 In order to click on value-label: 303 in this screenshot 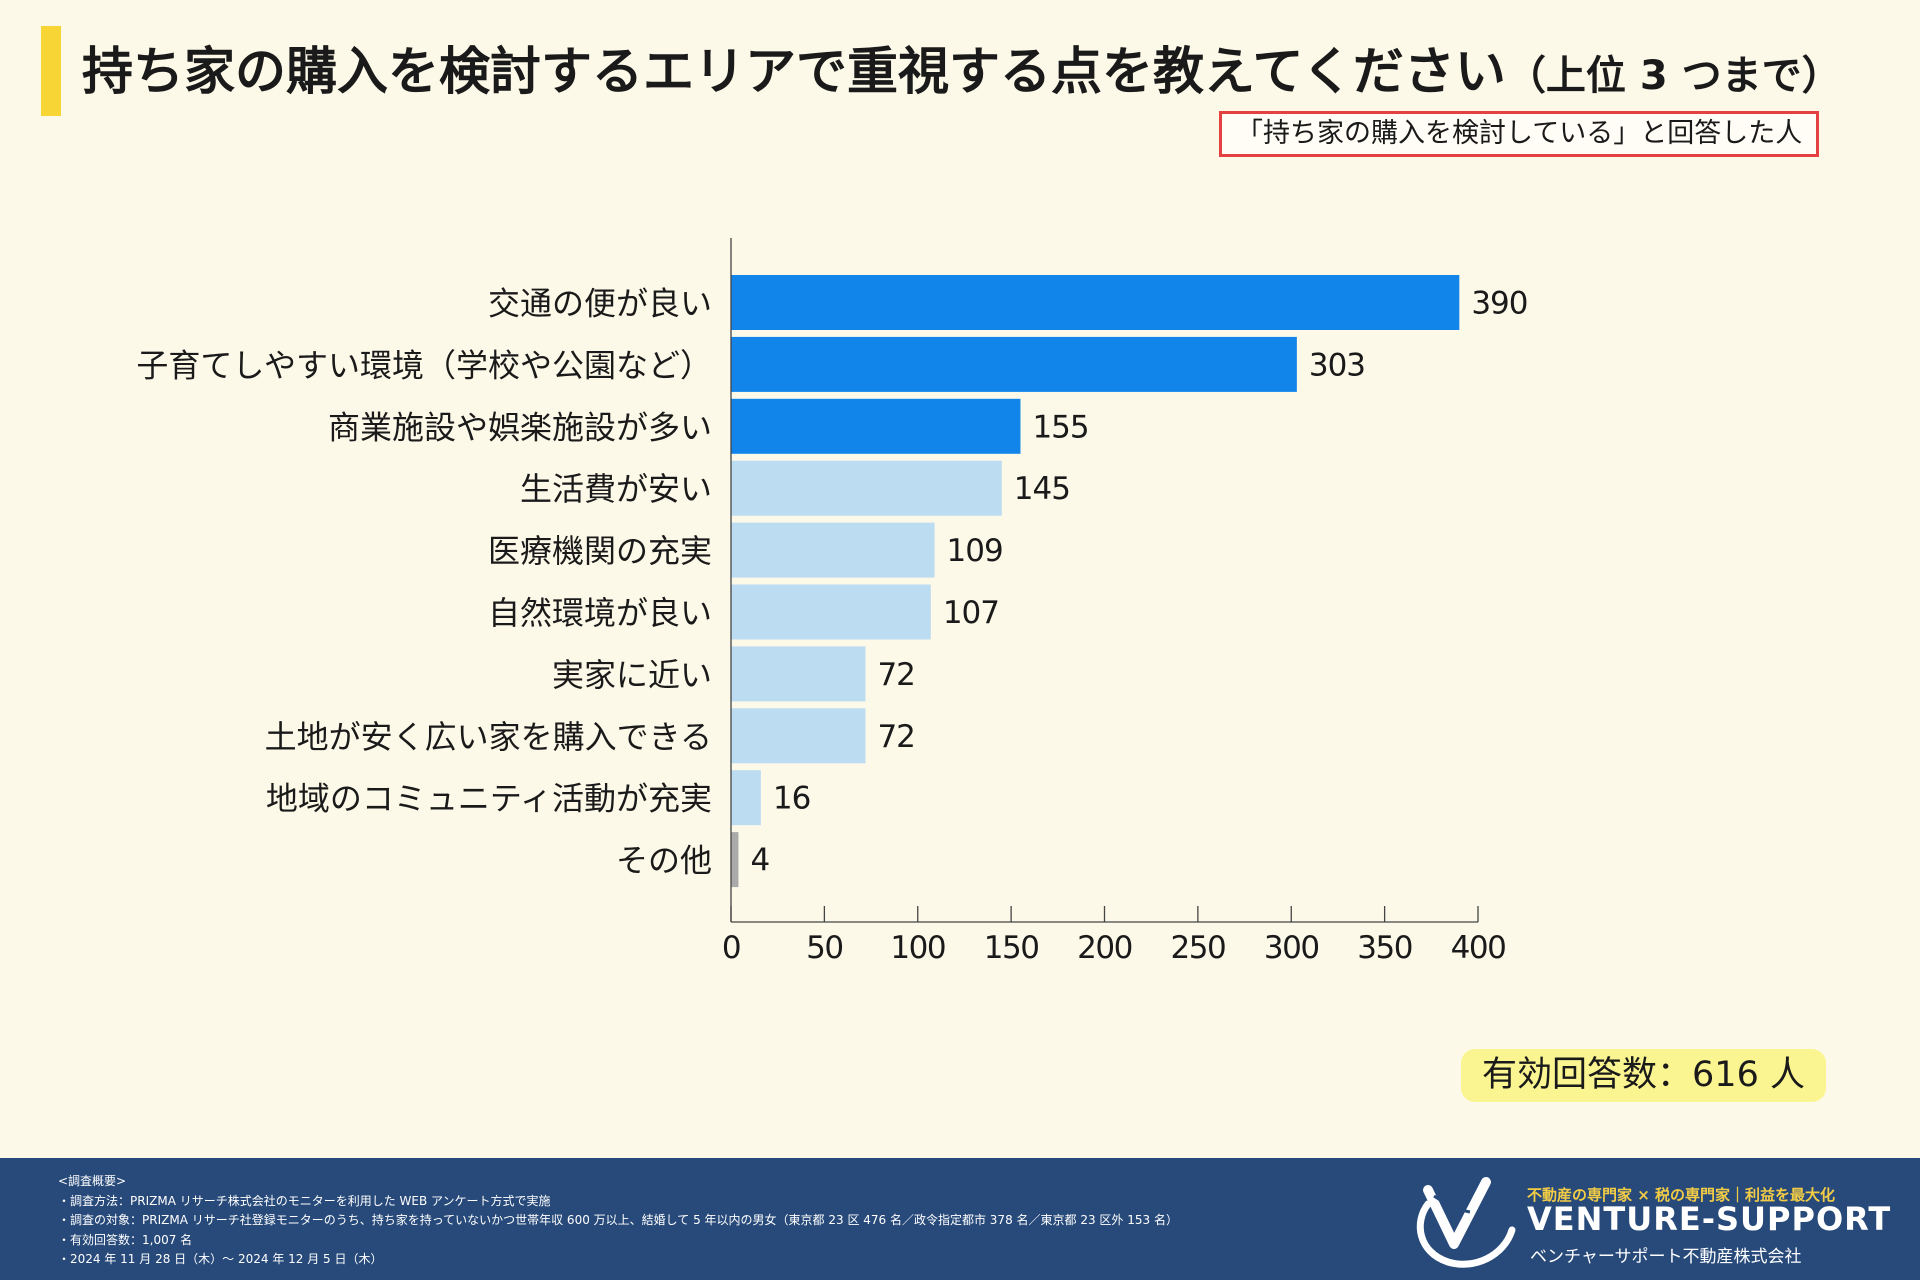, I will do `click(1337, 365)`.